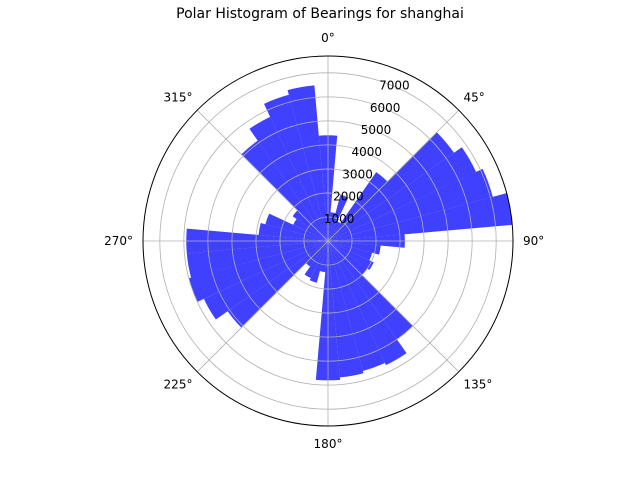 The height and width of the screenshot is (480, 640). I want to click on angle-tick-label: 315°, so click(178, 97).